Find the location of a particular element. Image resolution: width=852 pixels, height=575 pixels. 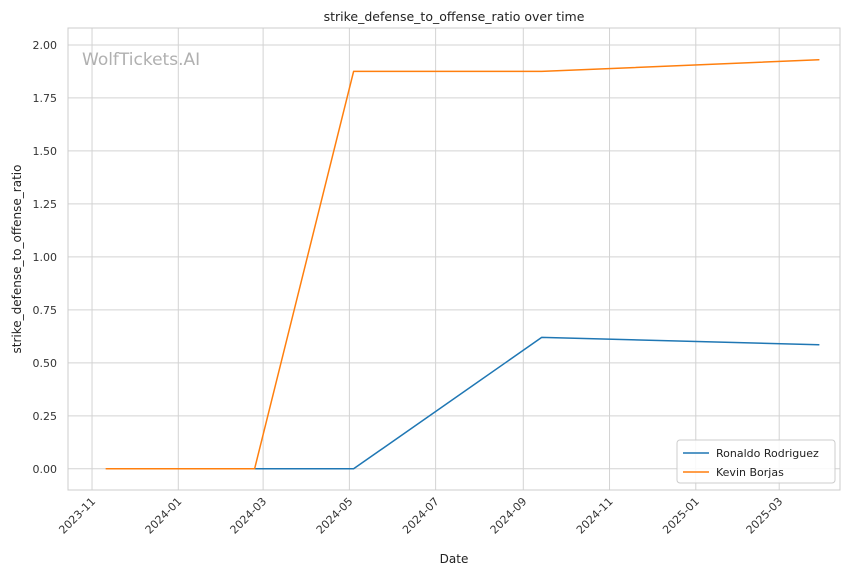

y-tick-label: 0.75 is located at coordinates (45, 310).